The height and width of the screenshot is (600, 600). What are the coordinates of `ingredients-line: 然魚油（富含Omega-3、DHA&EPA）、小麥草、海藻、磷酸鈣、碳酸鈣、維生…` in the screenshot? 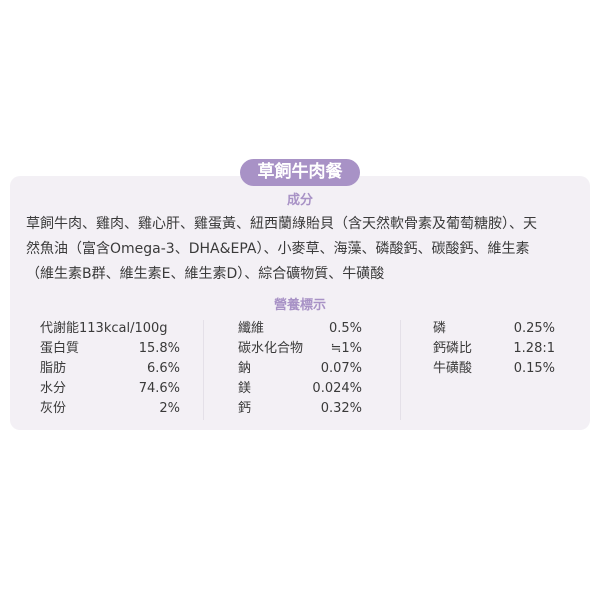 It's located at (278, 249).